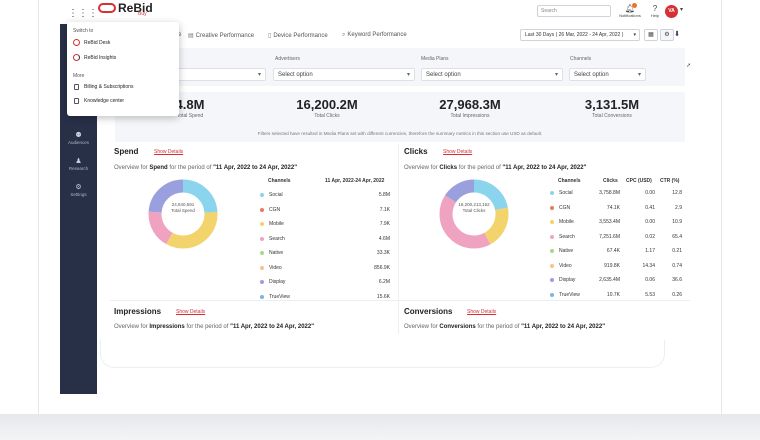  I want to click on audiences-icon: ⚉, so click(78, 135).